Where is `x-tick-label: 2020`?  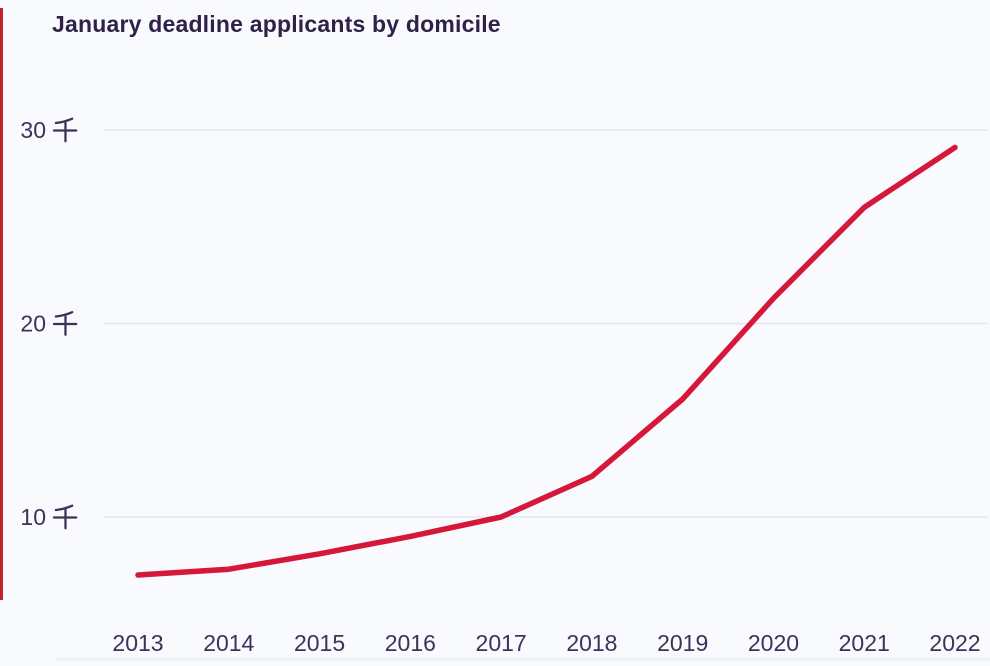 x-tick-label: 2020 is located at coordinates (773, 643).